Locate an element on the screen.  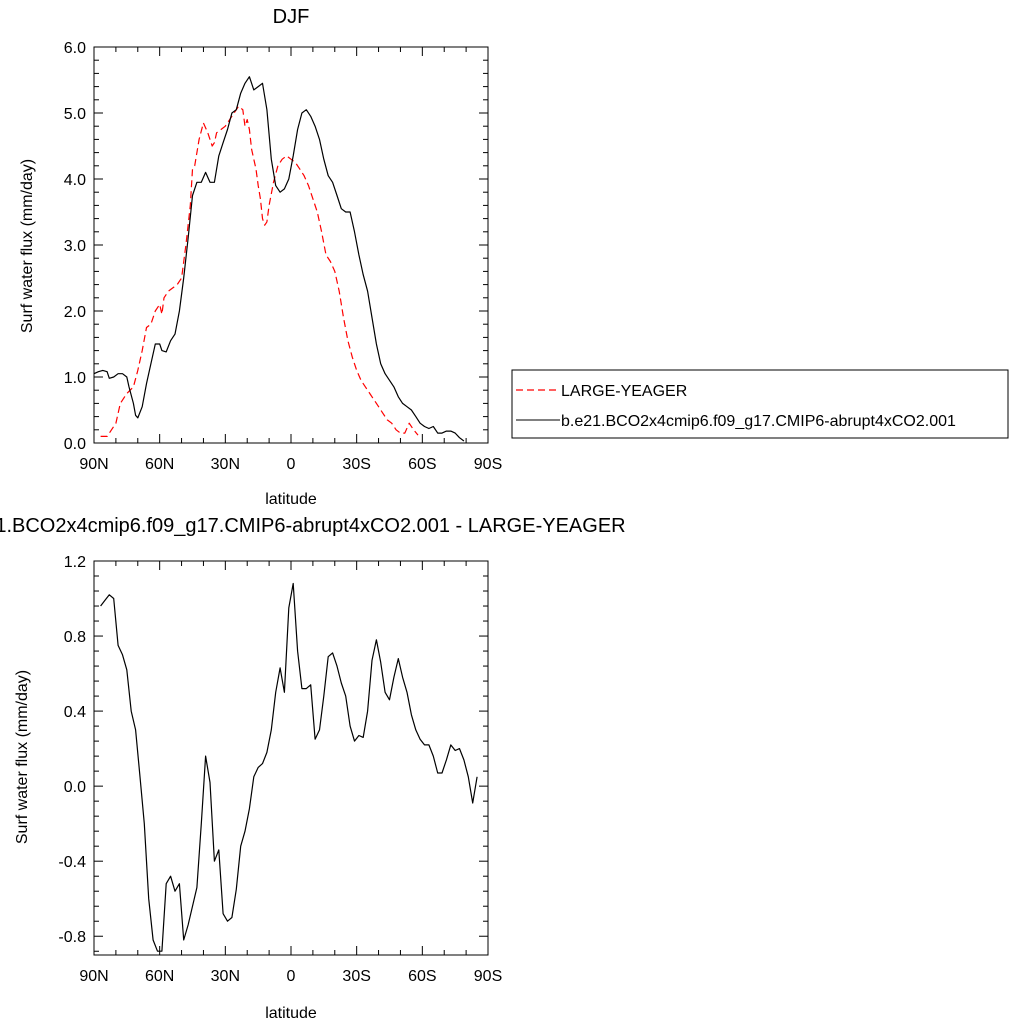
y-tick-label: 2.0 is located at coordinates (75, 312).